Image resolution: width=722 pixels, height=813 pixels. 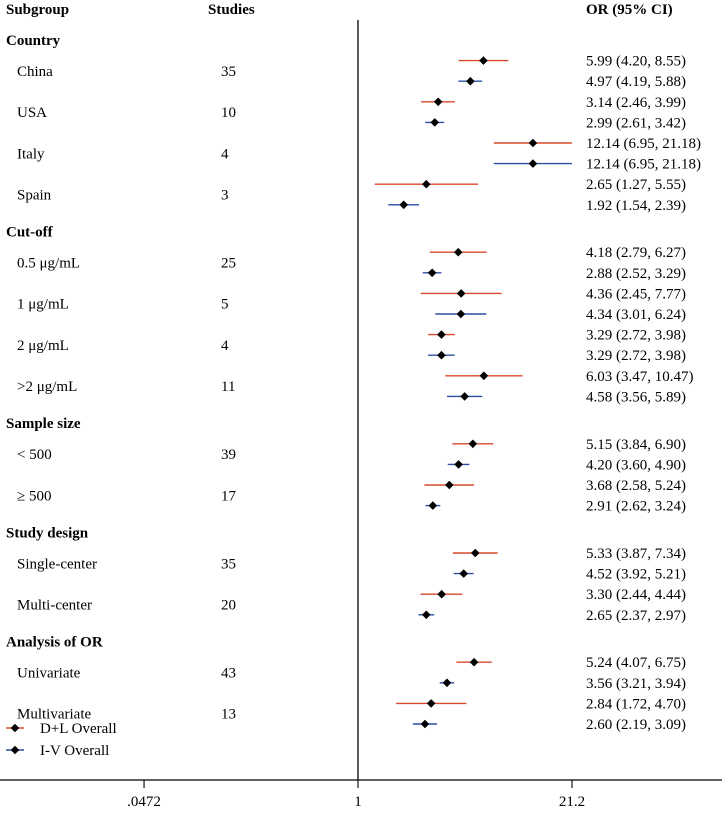 What do you see at coordinates (636, 123) in the screenshot?
I see `iv-or-label: 2.99 (2.61, 3.42)` at bounding box center [636, 123].